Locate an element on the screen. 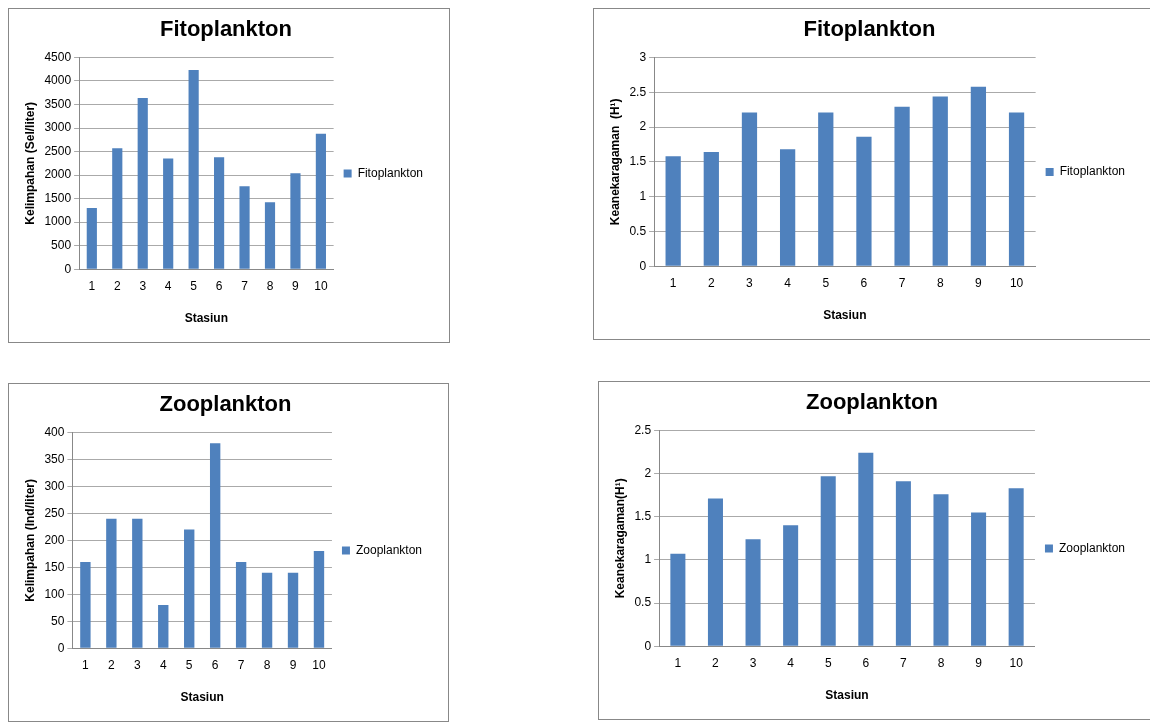  y-tick-label: 150 is located at coordinates (54, 566).